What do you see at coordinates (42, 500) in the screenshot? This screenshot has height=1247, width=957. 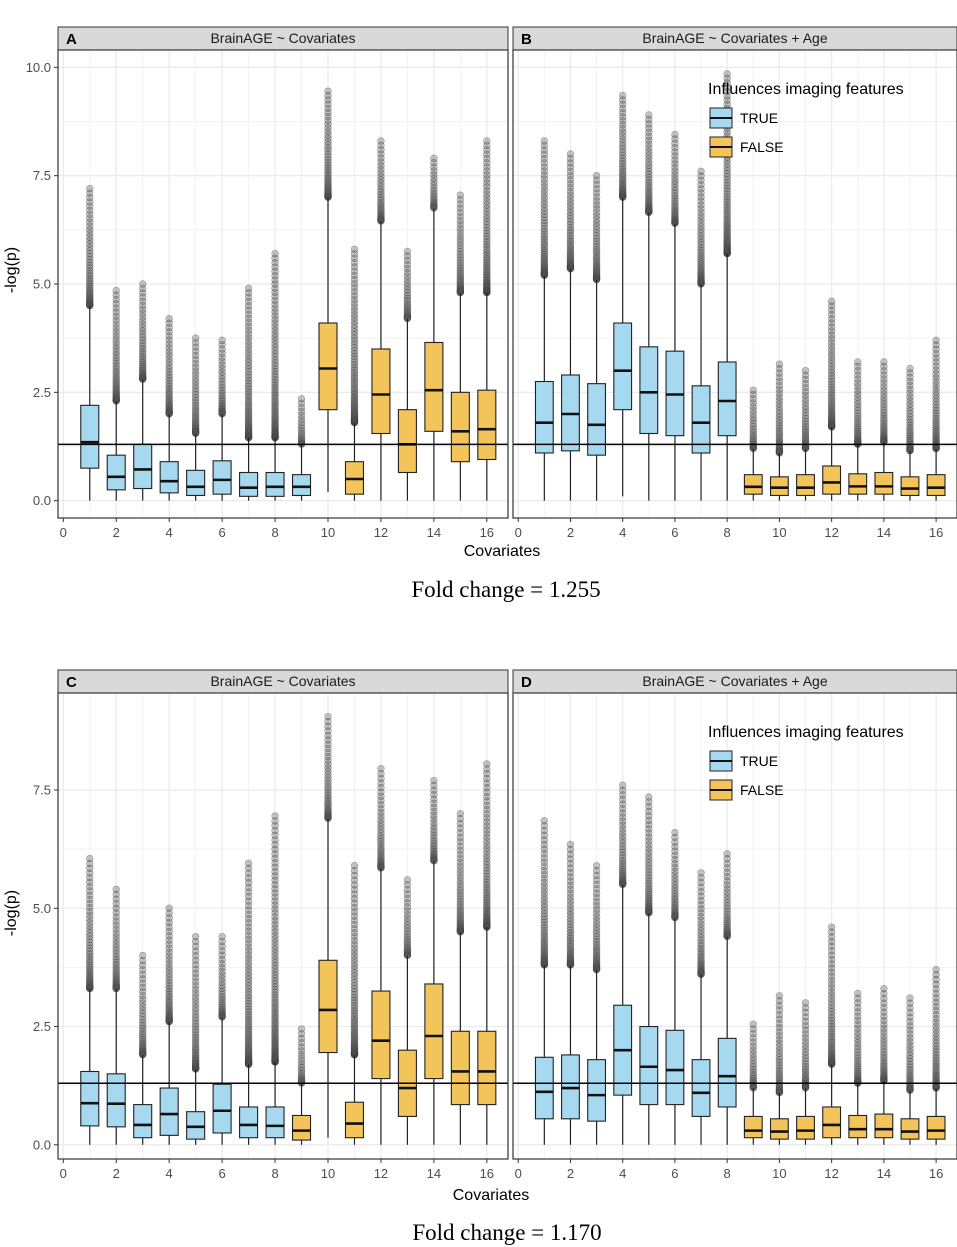 I see `y-tick-label: 0.0` at bounding box center [42, 500].